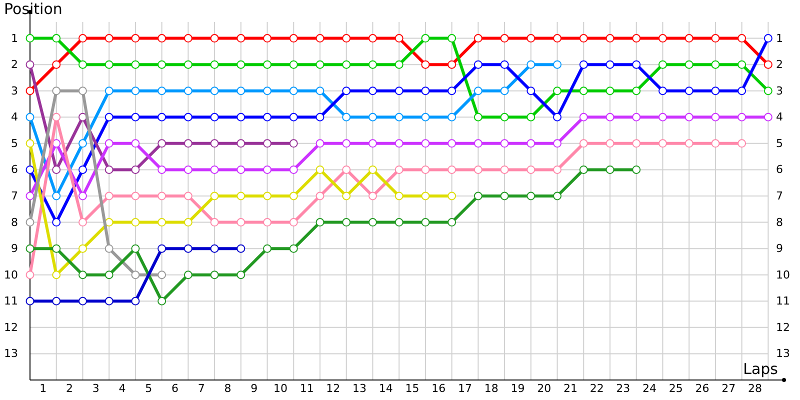 The width and height of the screenshot is (800, 400). Describe the element at coordinates (43, 388) in the screenshot. I see `x-tick-label: 1` at that location.